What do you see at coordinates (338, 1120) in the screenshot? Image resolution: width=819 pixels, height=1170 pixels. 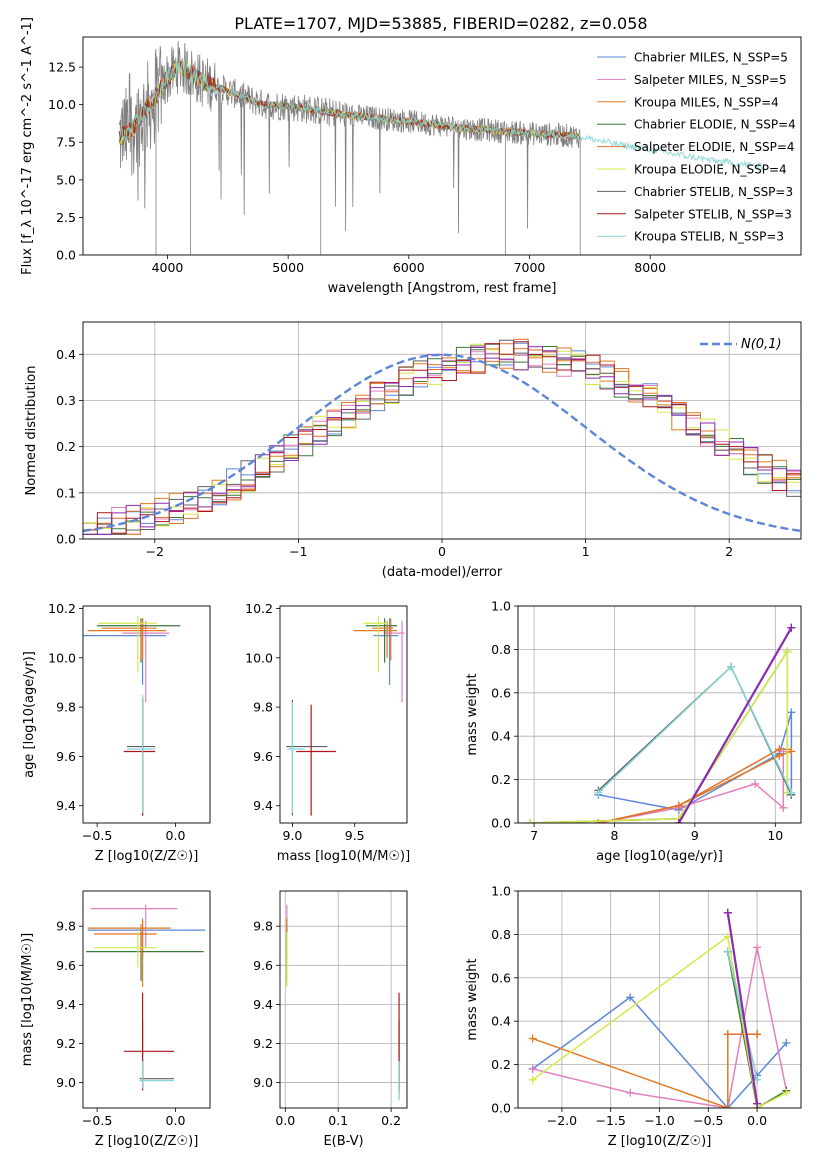 I see `mass_vs_ebv-xtick-label: 0.1` at bounding box center [338, 1120].